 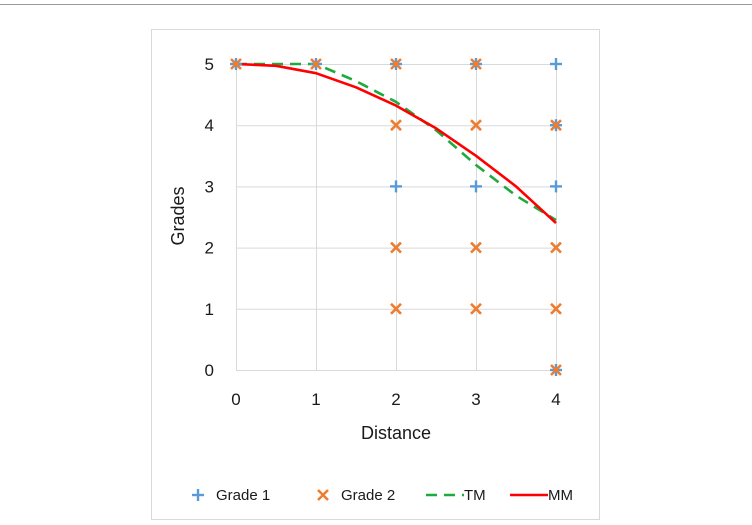 I want to click on legend-item-mm: MM, so click(x=541, y=495).